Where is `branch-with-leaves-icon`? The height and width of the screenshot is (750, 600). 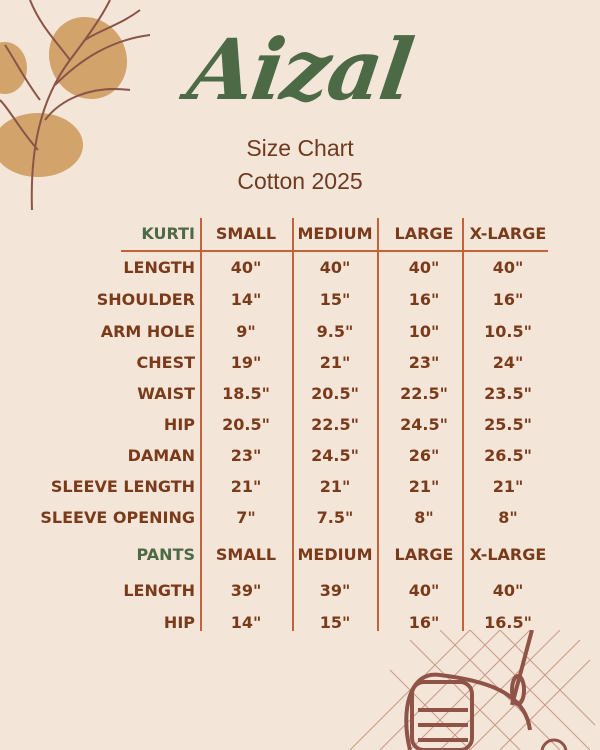 branch-with-leaves-icon is located at coordinates (75, 105).